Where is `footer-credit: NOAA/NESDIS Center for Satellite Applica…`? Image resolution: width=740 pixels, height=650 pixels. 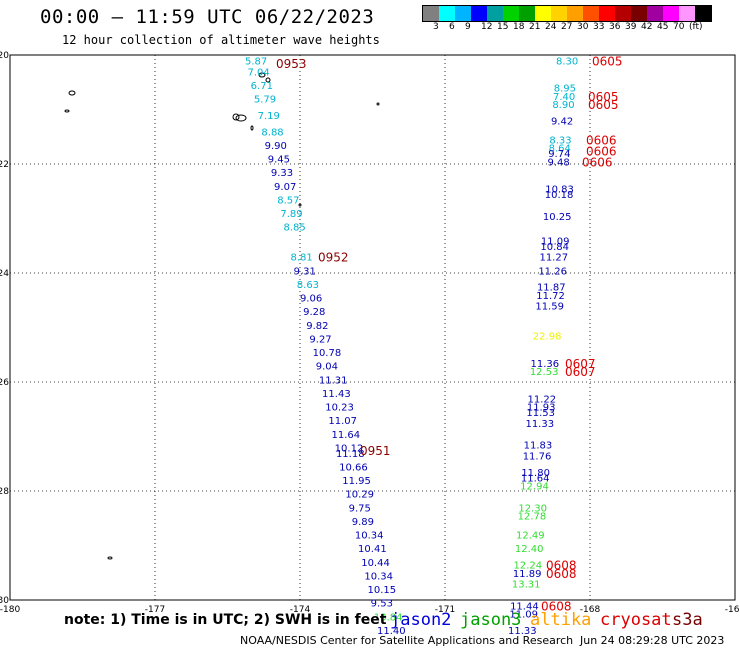 footer-credit: NOAA/NESDIS Center for Satellite Applica… is located at coordinates (407, 640).